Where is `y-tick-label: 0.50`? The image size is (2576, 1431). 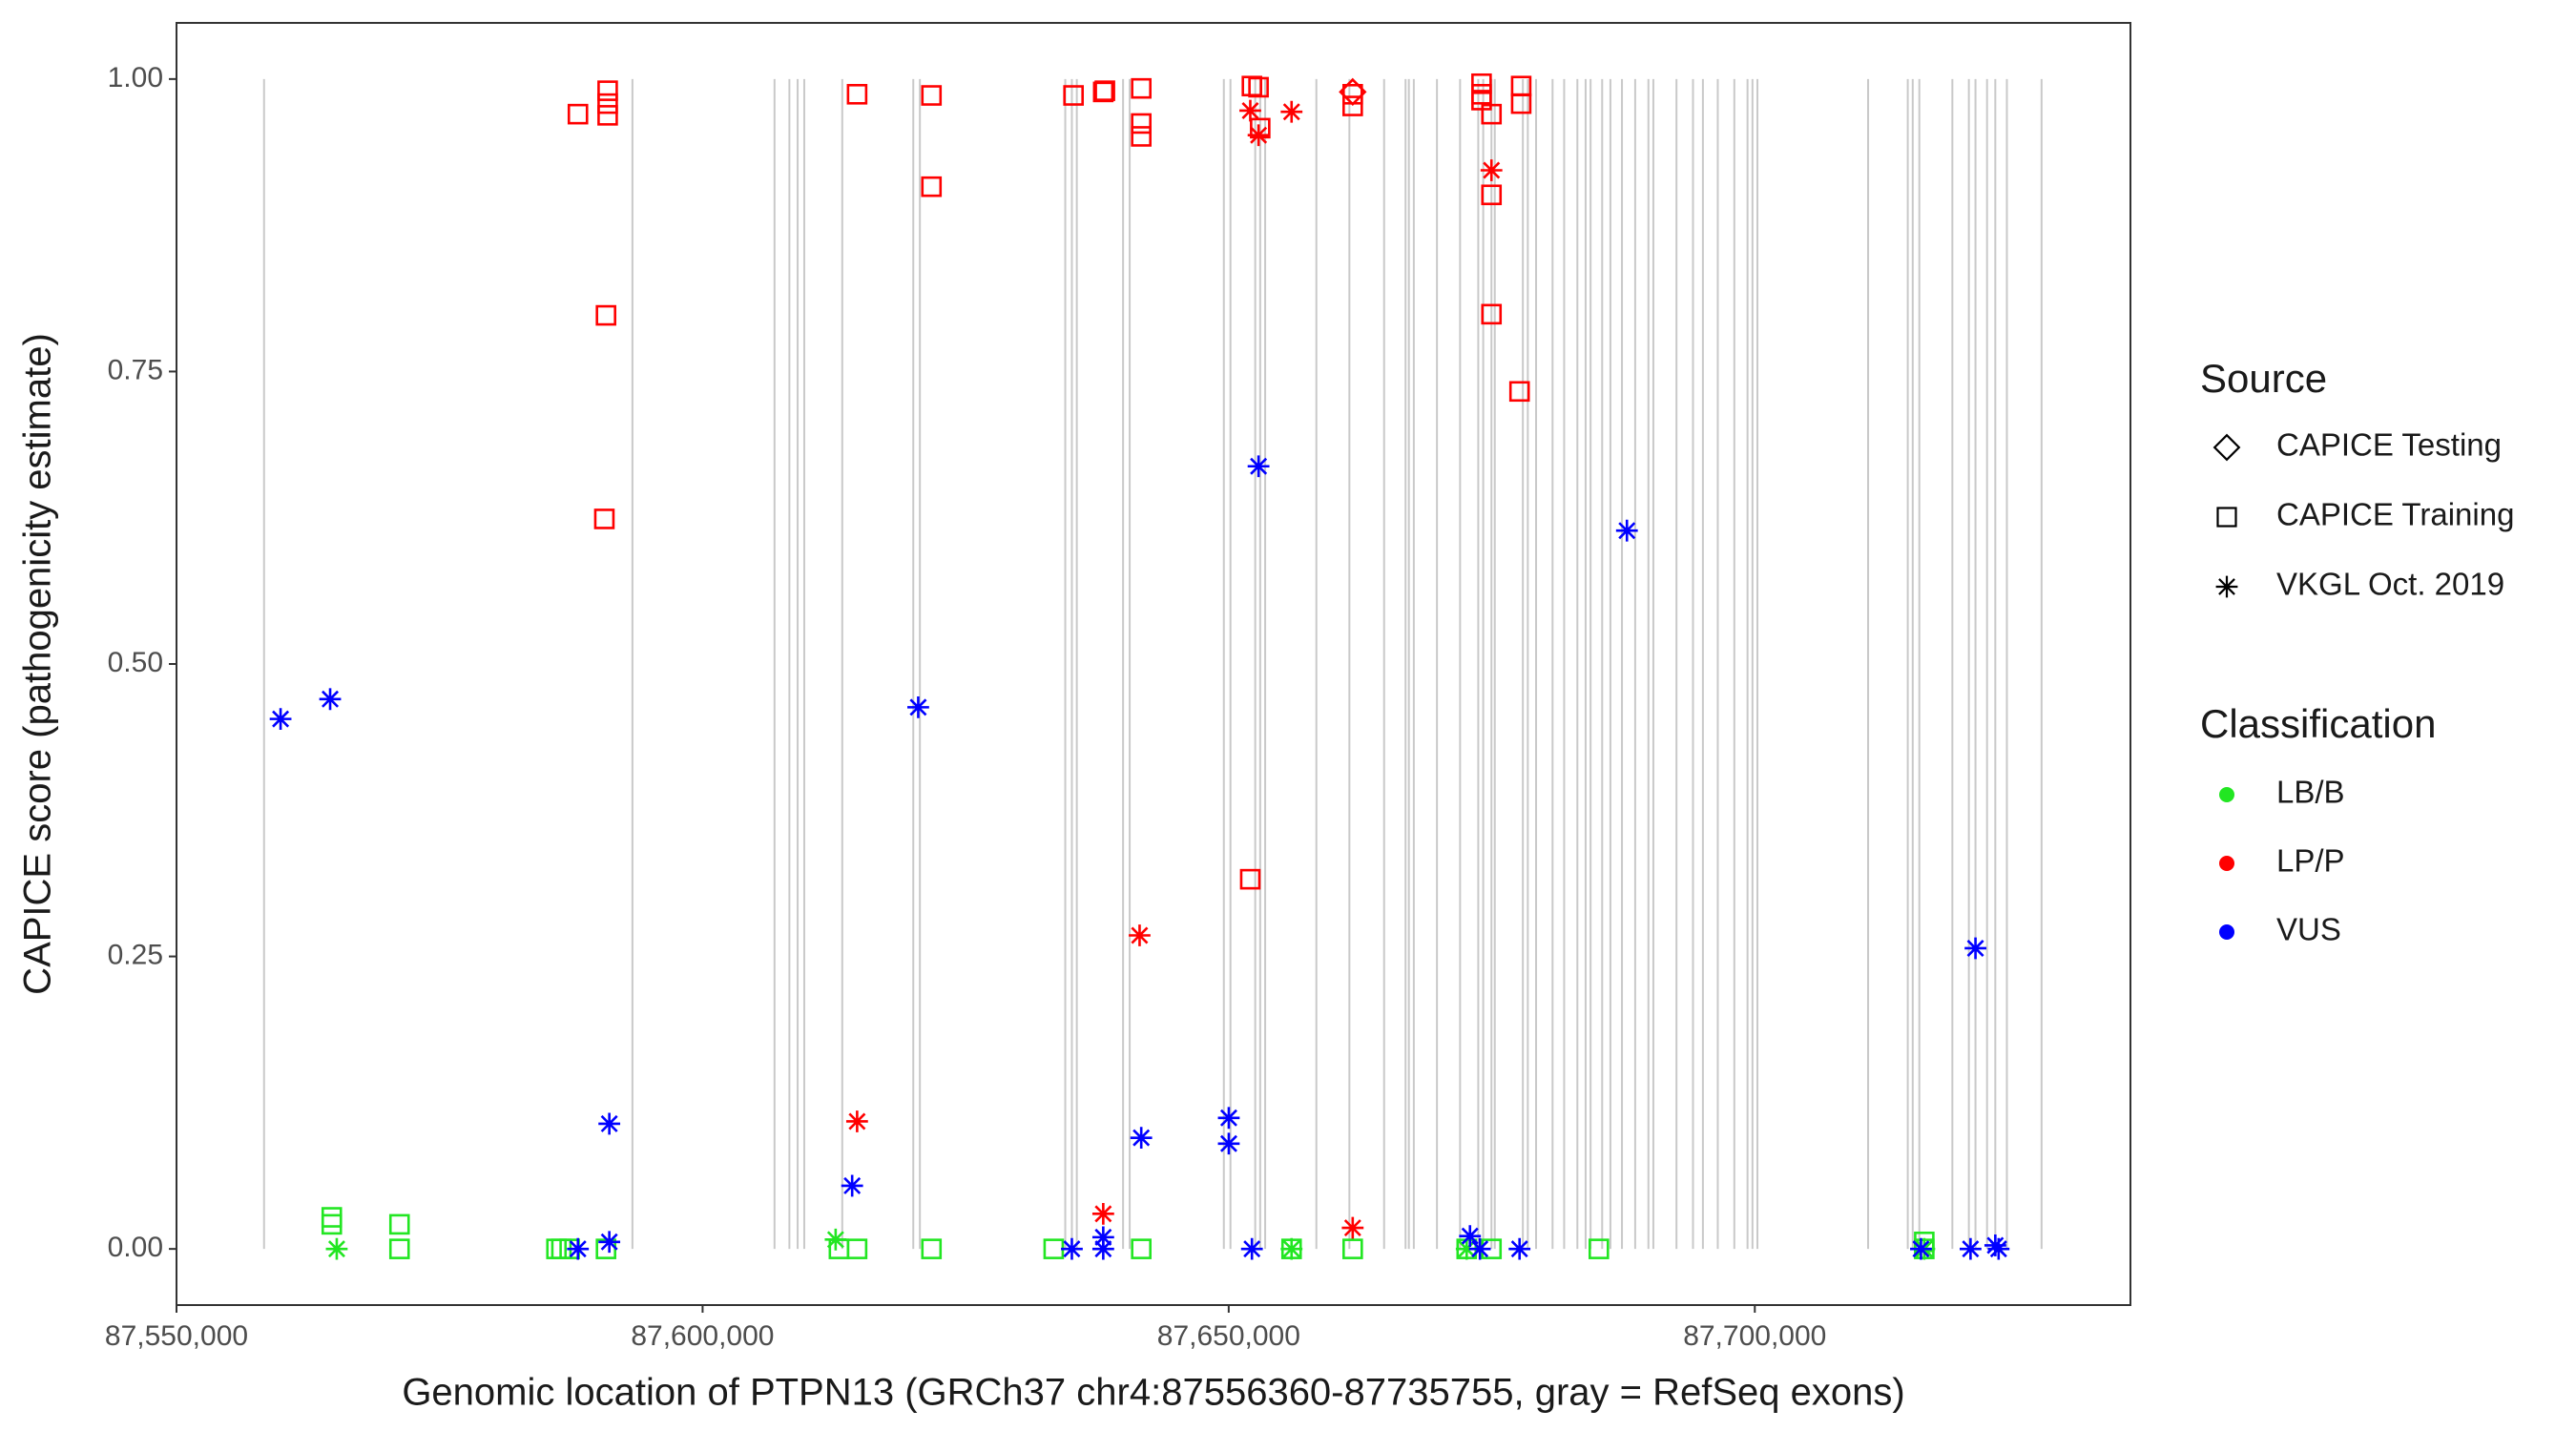 y-tick-label: 0.50 is located at coordinates (135, 662).